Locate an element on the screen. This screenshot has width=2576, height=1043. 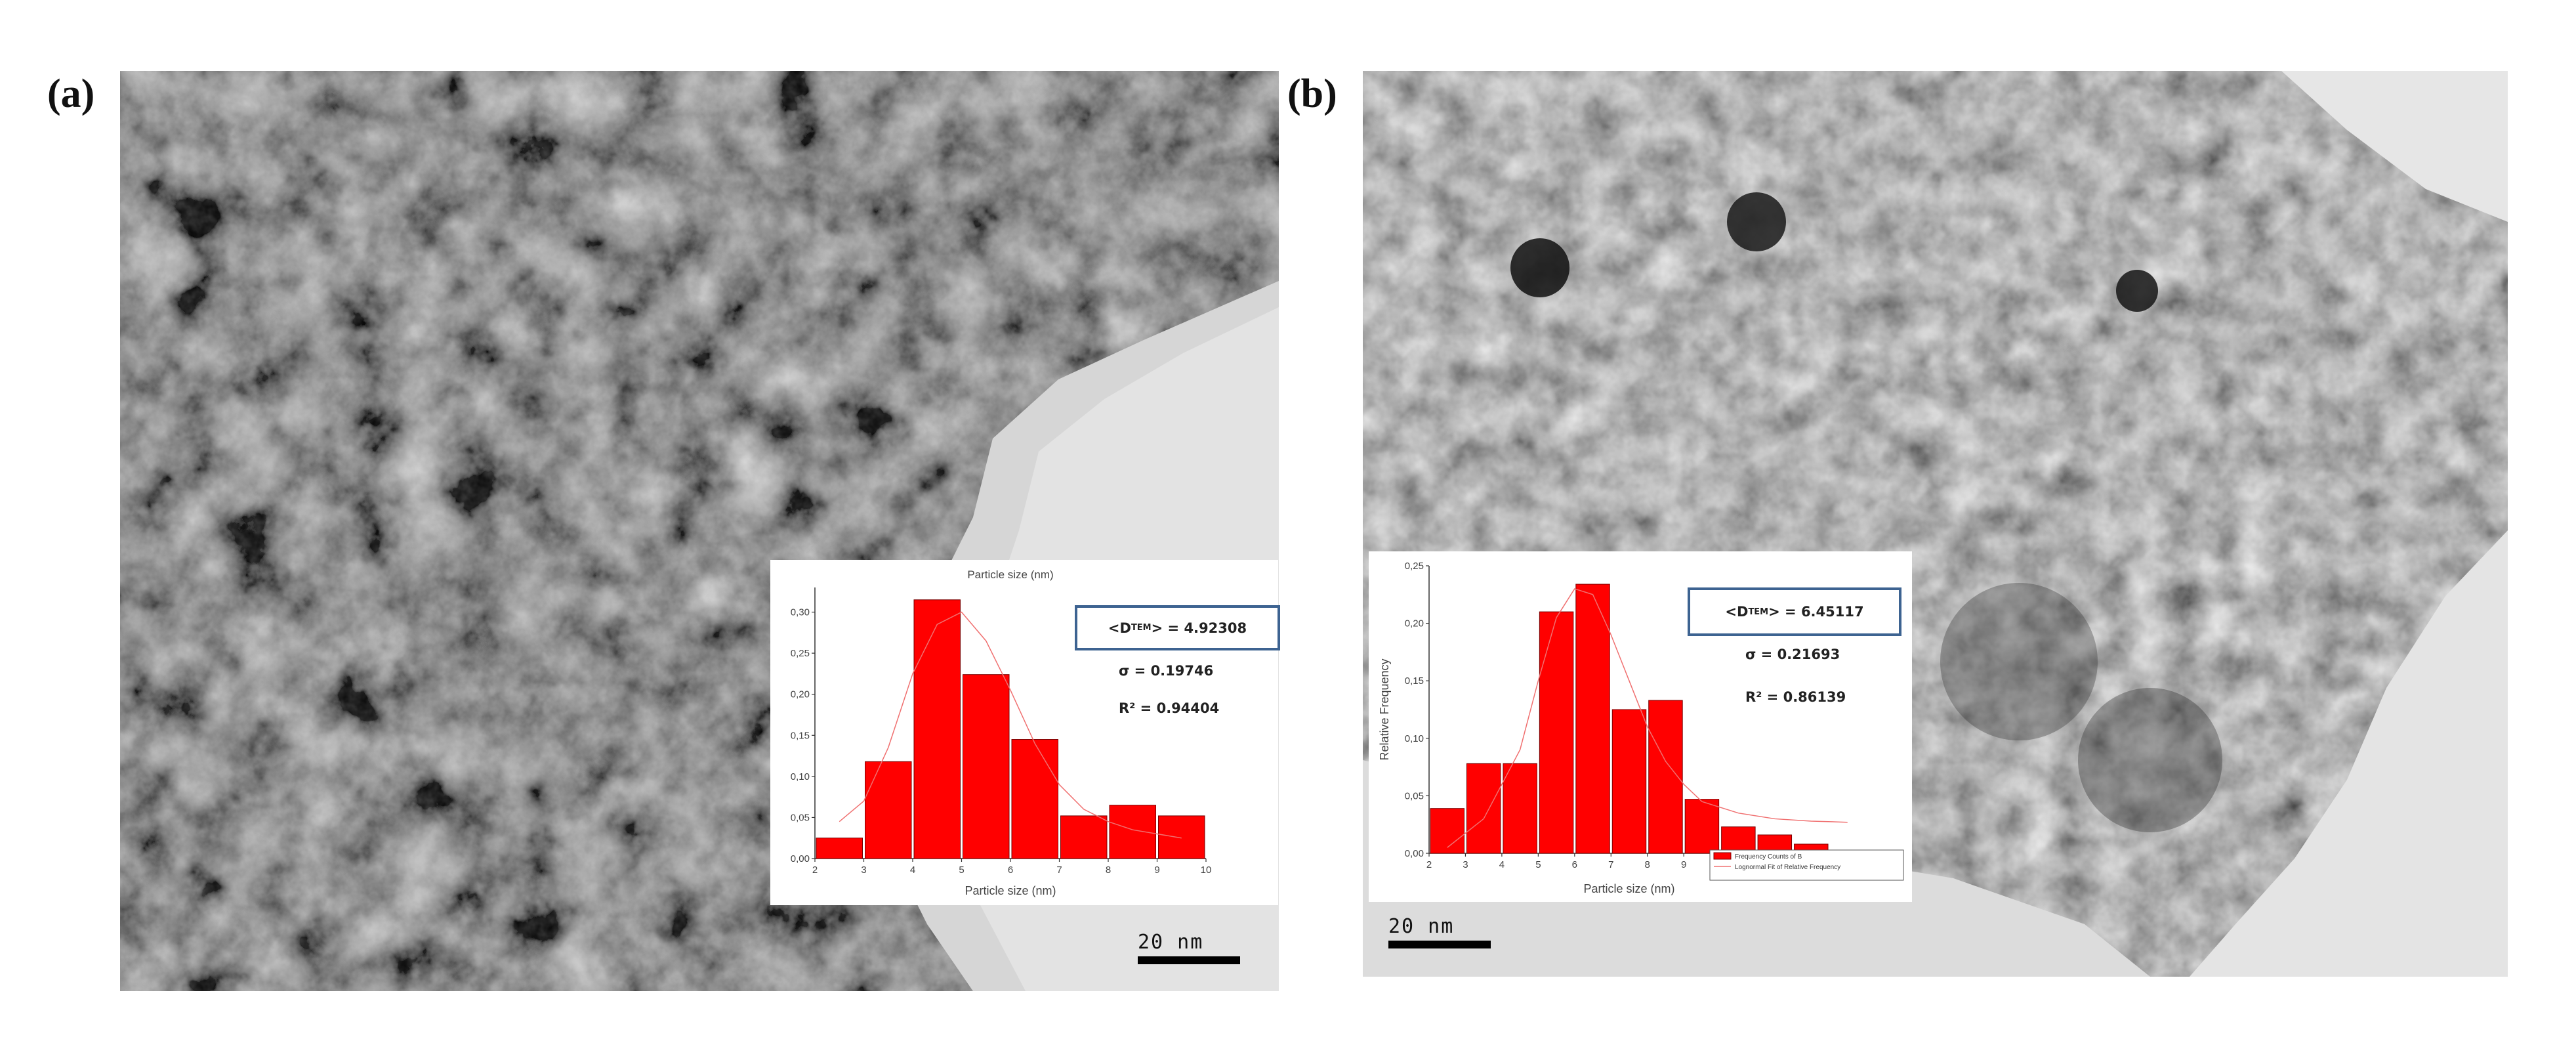
panel-label-b: (b) is located at coordinates (1312, 94).